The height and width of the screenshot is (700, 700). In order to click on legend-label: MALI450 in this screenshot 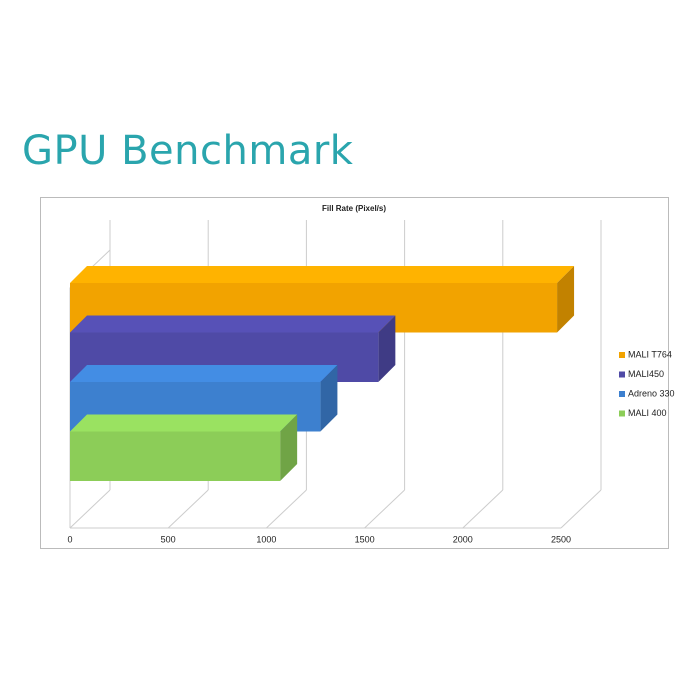, I will do `click(646, 374)`.